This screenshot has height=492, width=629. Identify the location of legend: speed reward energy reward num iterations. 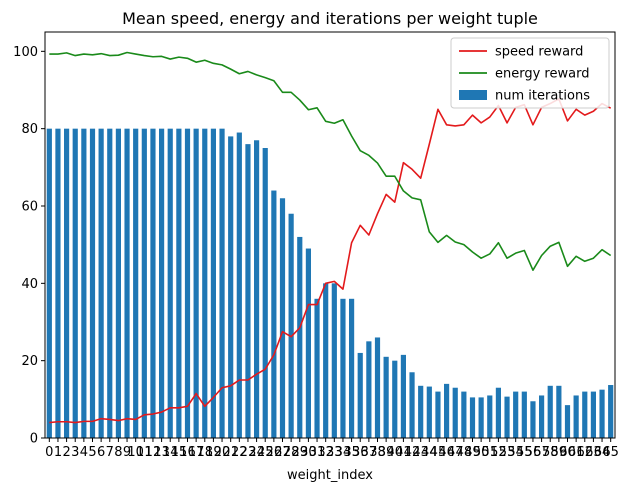
(530, 73).